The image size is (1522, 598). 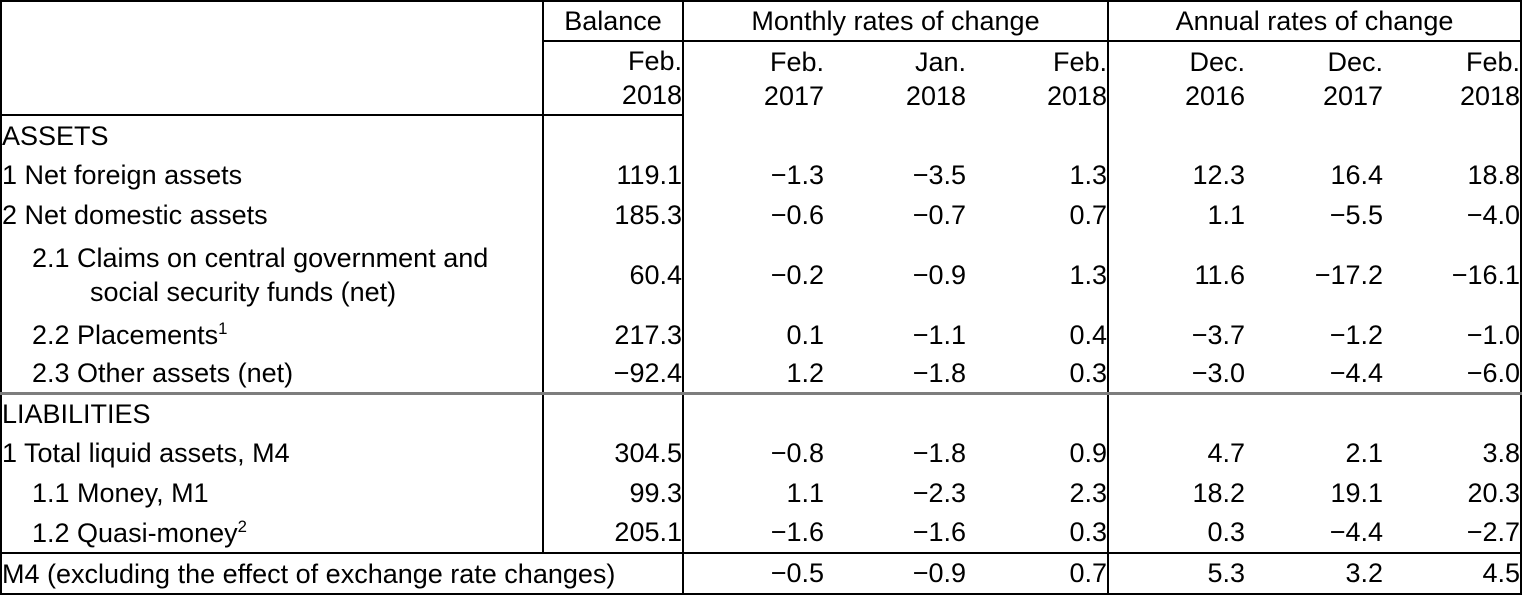 What do you see at coordinates (1493, 214) in the screenshot?
I see `cell-annual-3: −4.0` at bounding box center [1493, 214].